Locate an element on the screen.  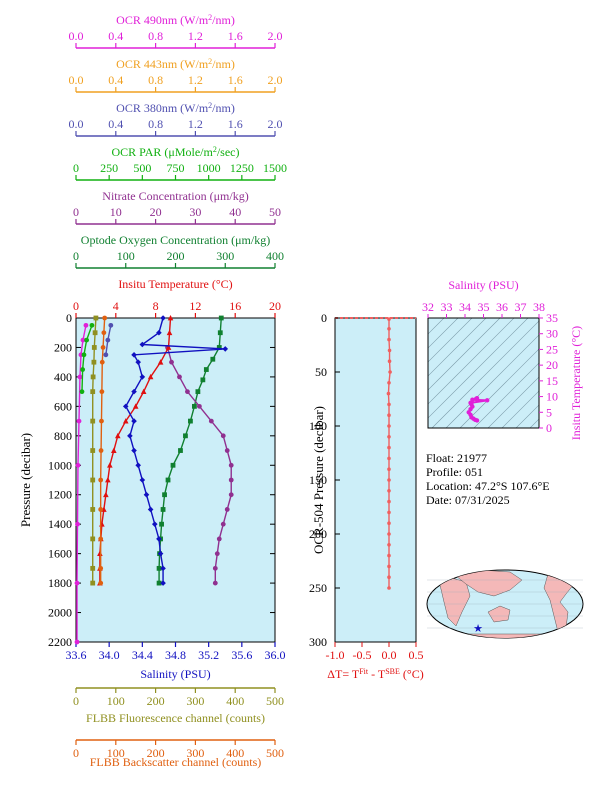
dt-x-axis-label: ΔT= TFit - TSBE (°C) is located at coordinates (375, 674).